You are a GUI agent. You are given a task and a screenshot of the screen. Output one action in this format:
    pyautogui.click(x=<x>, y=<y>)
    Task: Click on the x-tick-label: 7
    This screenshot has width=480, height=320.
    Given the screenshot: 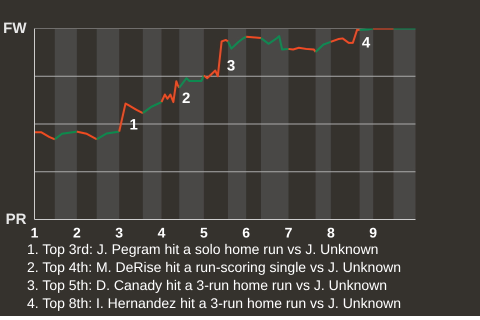 What is the action you would take?
    pyautogui.click(x=288, y=232)
    